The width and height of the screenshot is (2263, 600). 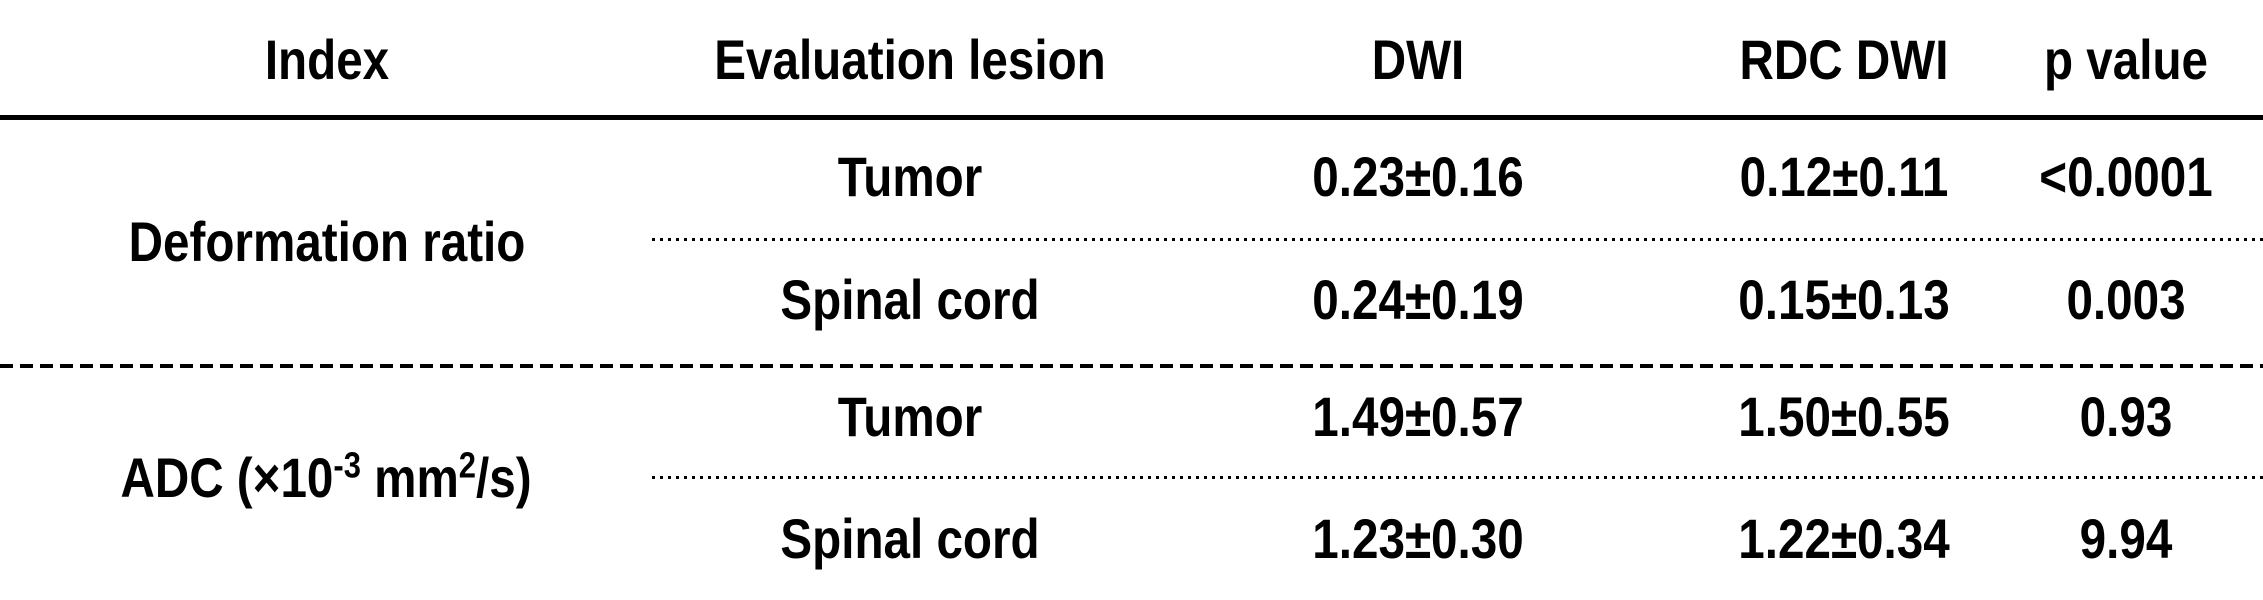 What do you see at coordinates (1131, 366) in the screenshot?
I see `dashed-separator-sections` at bounding box center [1131, 366].